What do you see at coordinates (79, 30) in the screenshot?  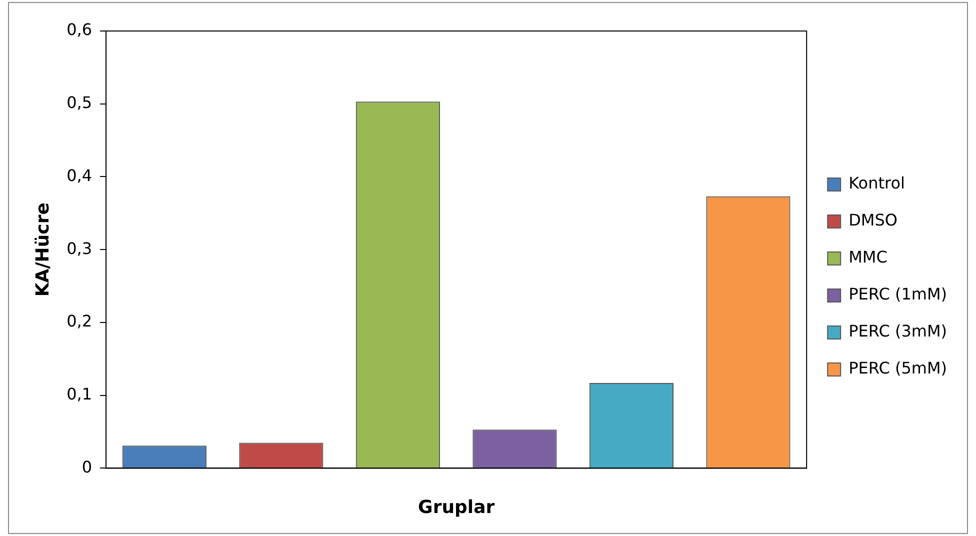 I see `y-tick-label: 0,6` at bounding box center [79, 30].